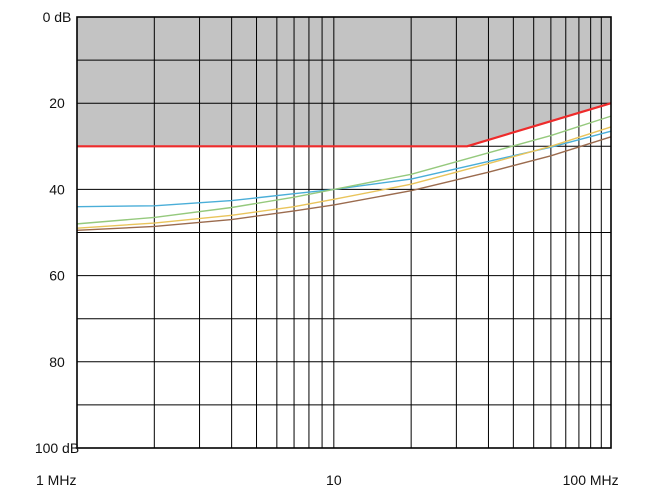  I want to click on y-tick-label: 0 dB, so click(57, 17).